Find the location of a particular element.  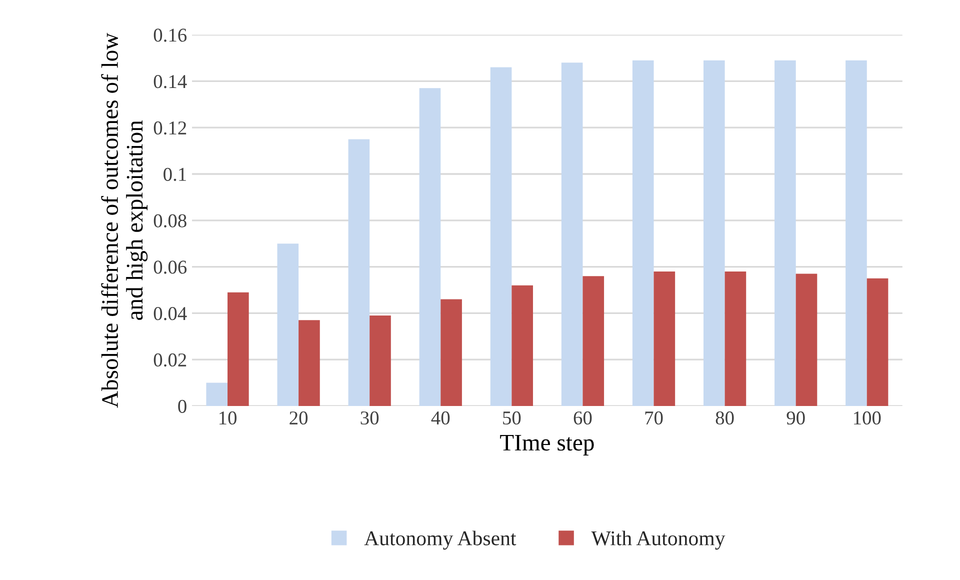

y-tick-label: 0.02 is located at coordinates (170, 360).